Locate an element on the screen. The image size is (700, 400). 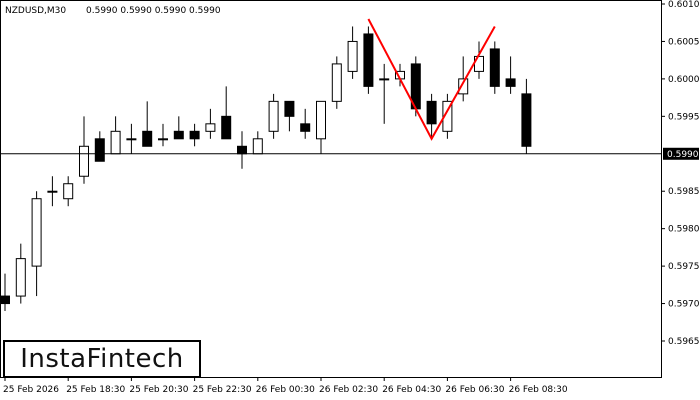
time-tick-label: 26 Feb 02:30 is located at coordinates (348, 390).